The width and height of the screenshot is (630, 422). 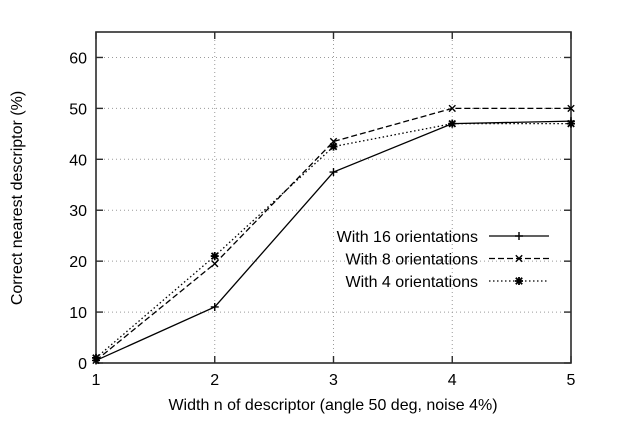 What do you see at coordinates (17, 198) in the screenshot?
I see `y-axis-title: Correct nearest descriptor (%)` at bounding box center [17, 198].